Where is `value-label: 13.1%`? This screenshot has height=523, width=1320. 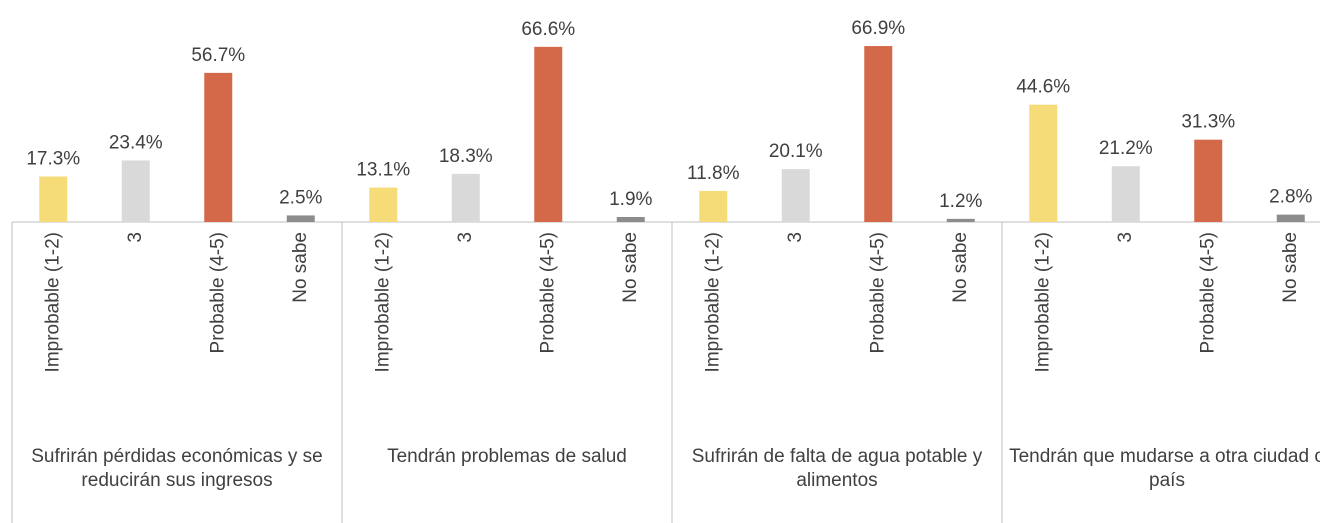 value-label: 13.1% is located at coordinates (383, 170).